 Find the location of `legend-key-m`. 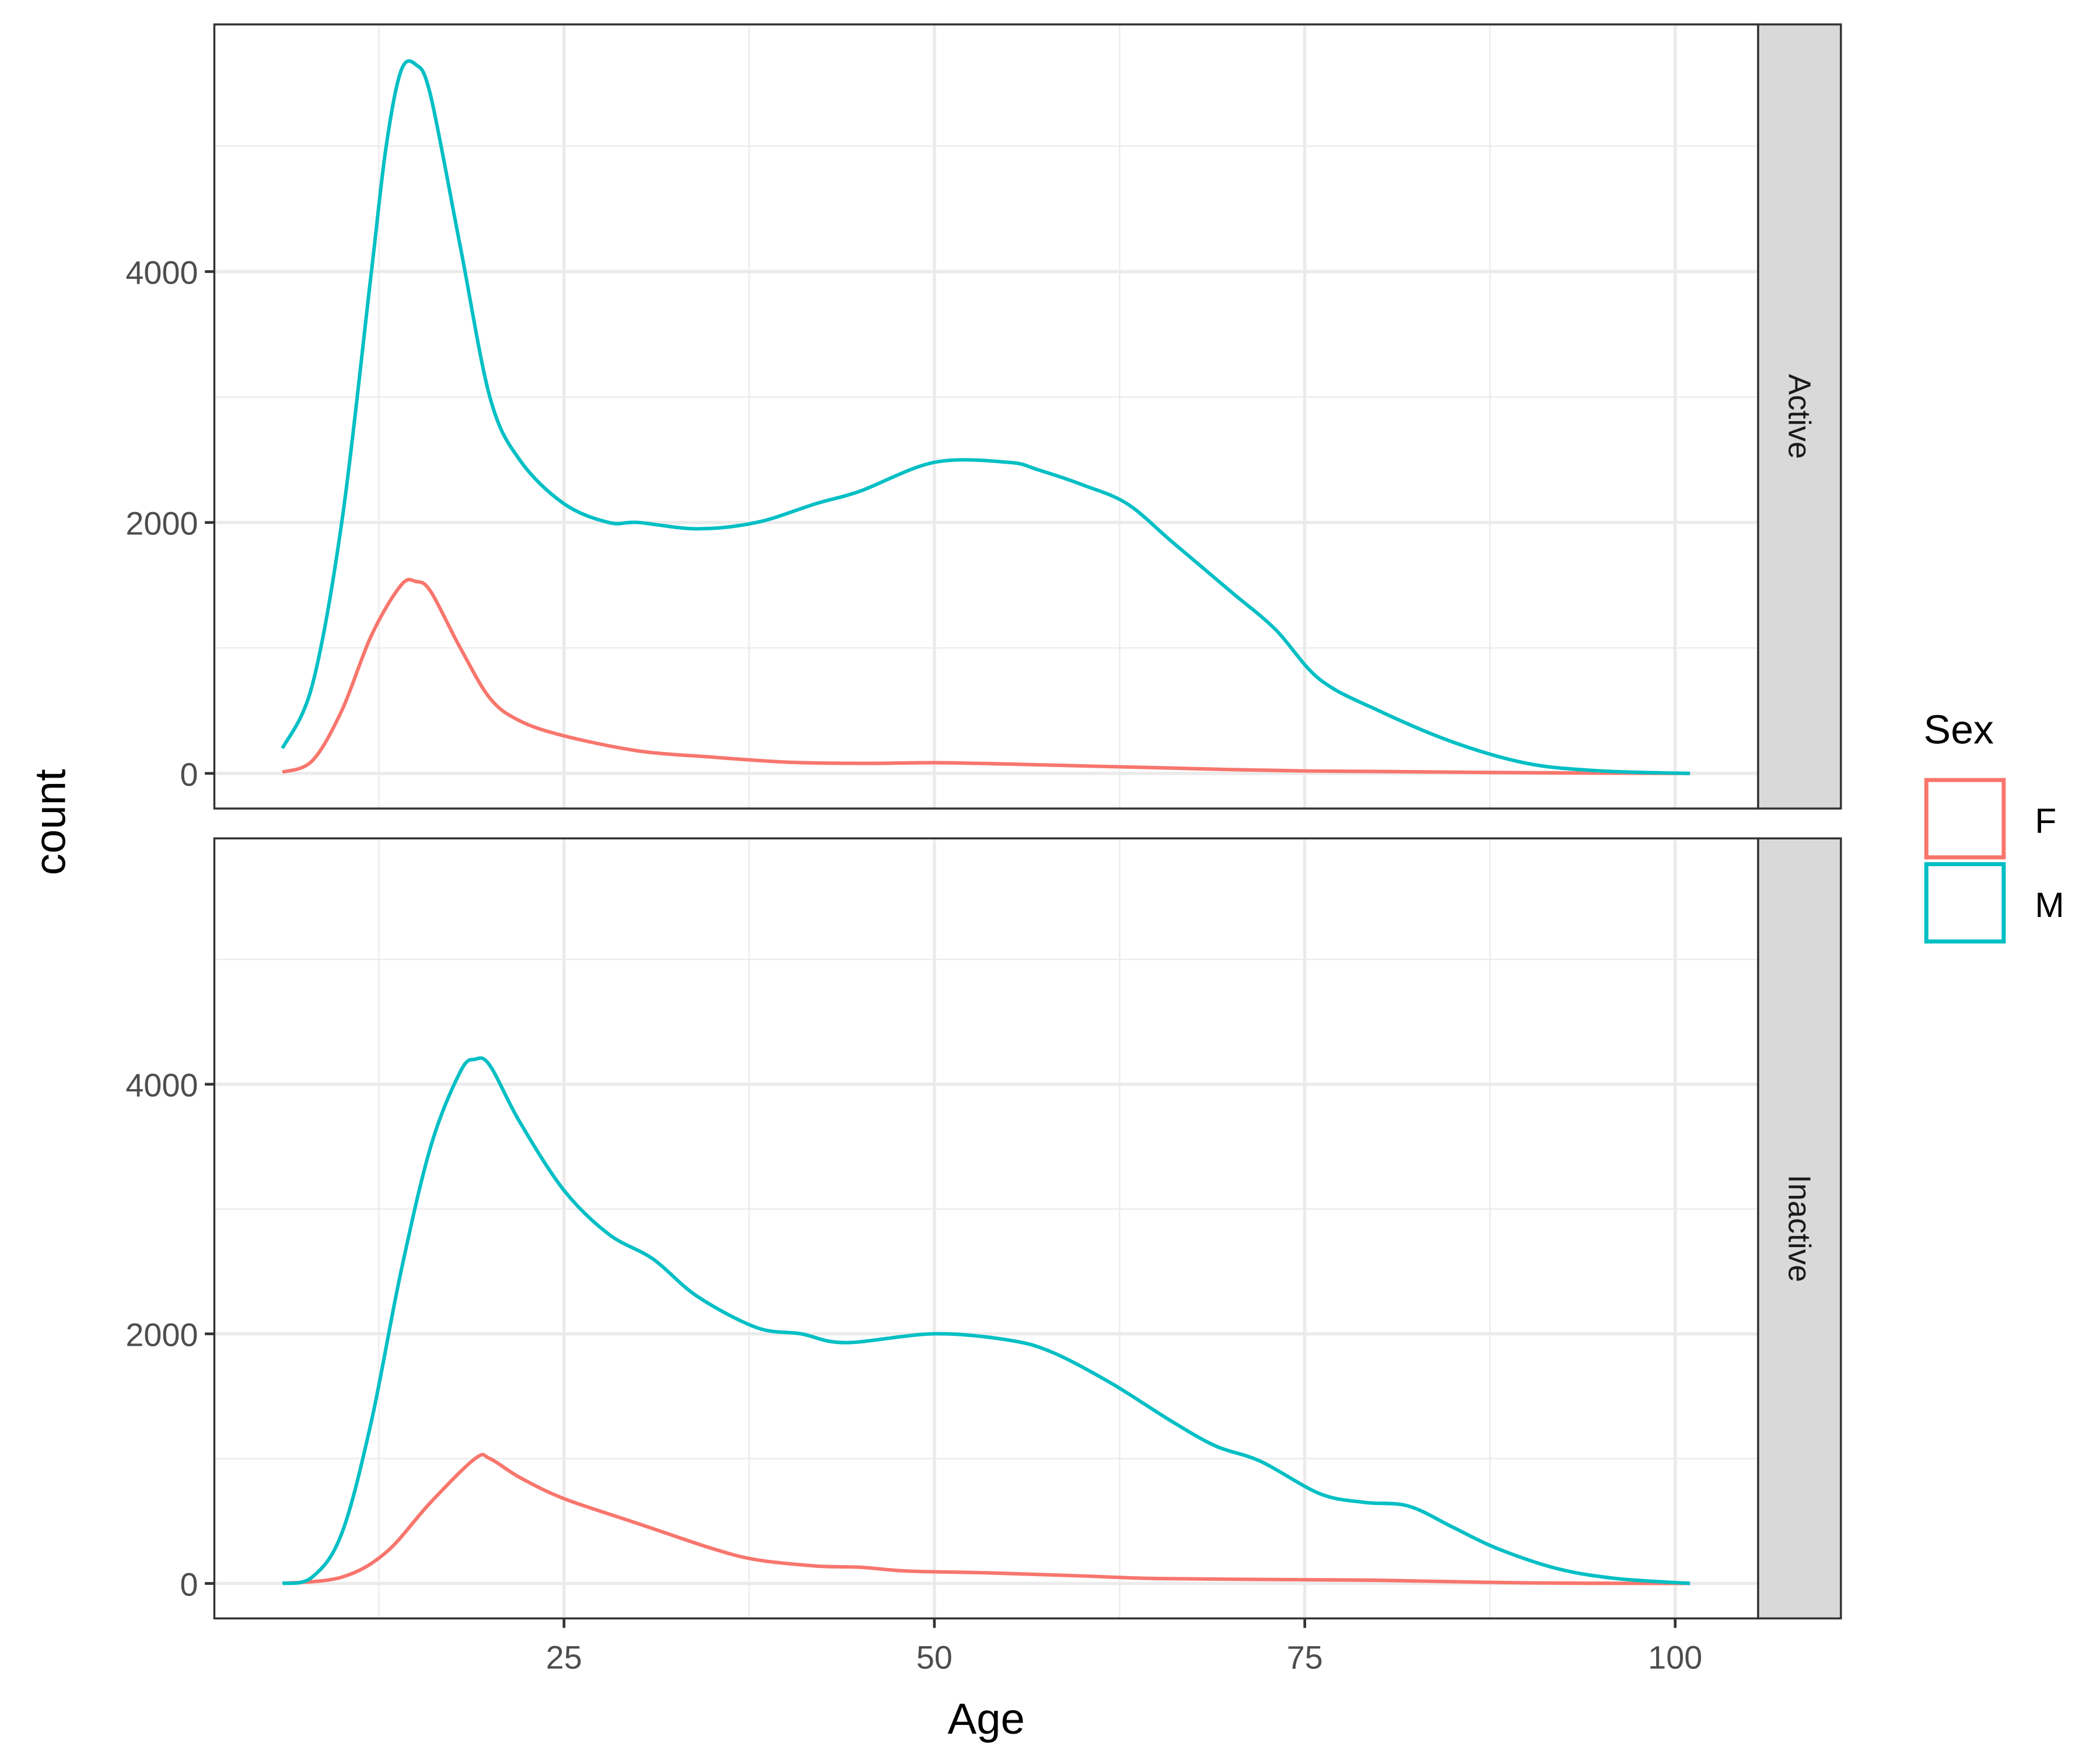

legend-key-m is located at coordinates (1965, 903).